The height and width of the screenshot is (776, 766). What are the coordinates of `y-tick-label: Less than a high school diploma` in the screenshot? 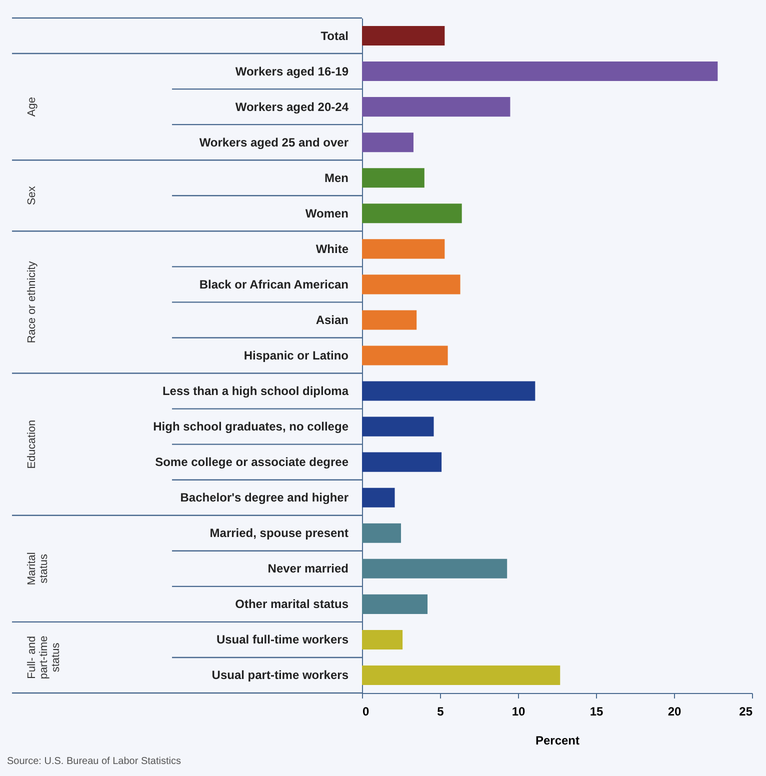 It's located at (255, 391).